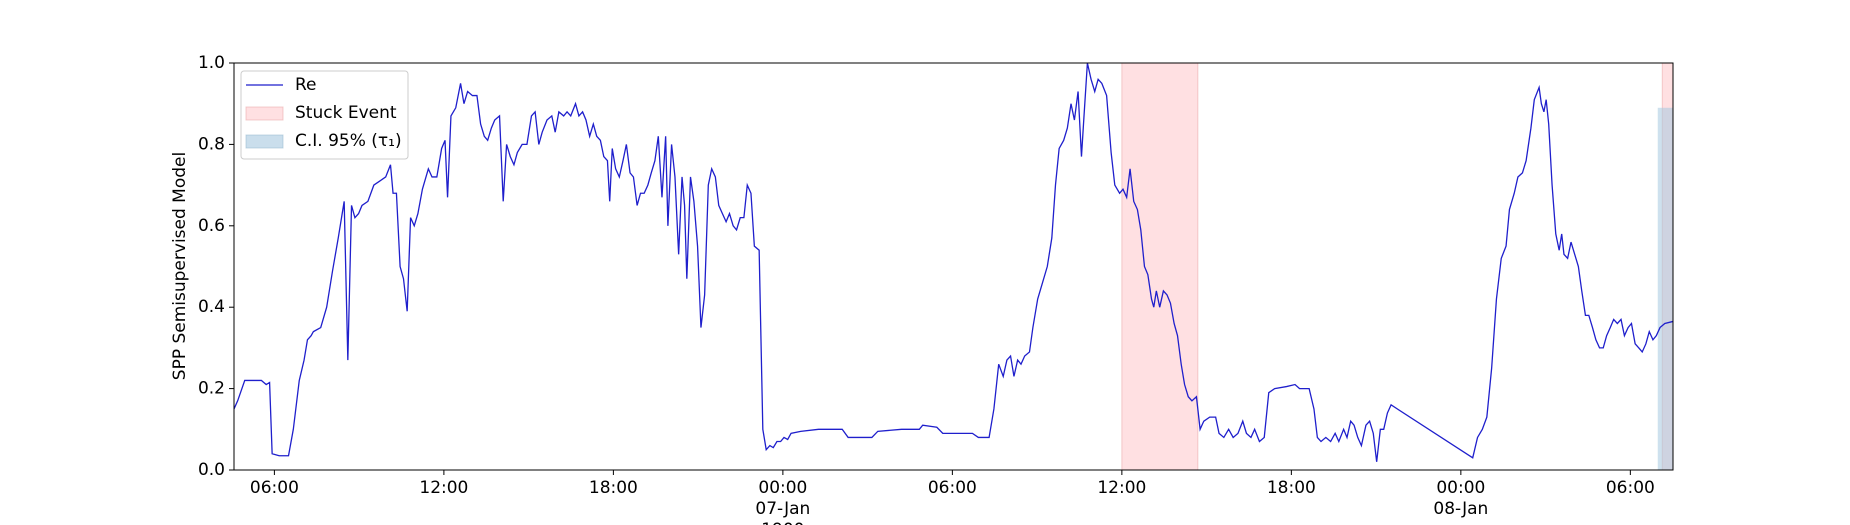 This screenshot has width=1850, height=525. What do you see at coordinates (211, 144) in the screenshot?
I see `y-tick-label: 0.8` at bounding box center [211, 144].